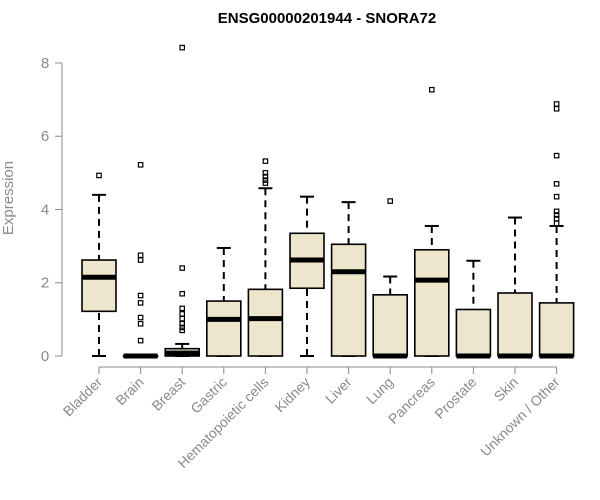 The image size is (600, 500). What do you see at coordinates (327, 18) in the screenshot?
I see `chart-title: ENSG00000201944 - SNORA72` at bounding box center [327, 18].